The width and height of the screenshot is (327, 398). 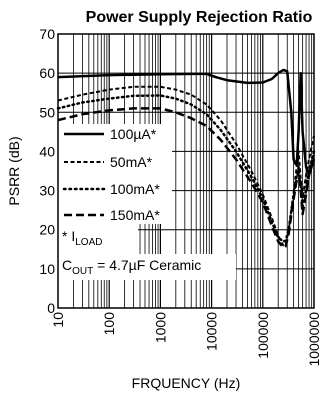 What do you see at coordinates (147, 265) in the screenshot?
I see `note-suffix: = 4.7µF Ceramic` at bounding box center [147, 265].